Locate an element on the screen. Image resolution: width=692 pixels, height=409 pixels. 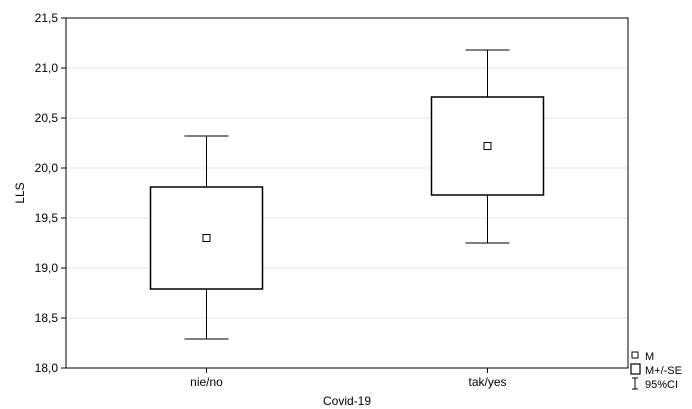
x-tick-label: tak/yes is located at coordinates (487, 382).